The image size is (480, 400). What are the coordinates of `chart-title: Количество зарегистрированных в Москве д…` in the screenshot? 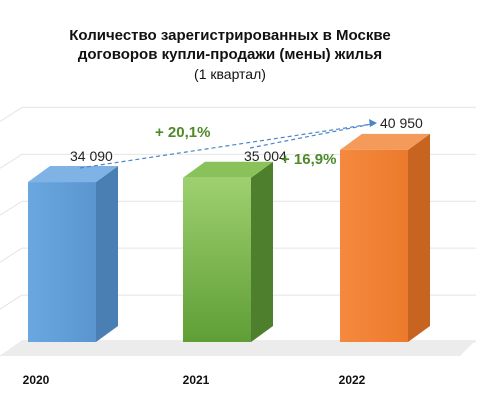 It's located at (230, 55).